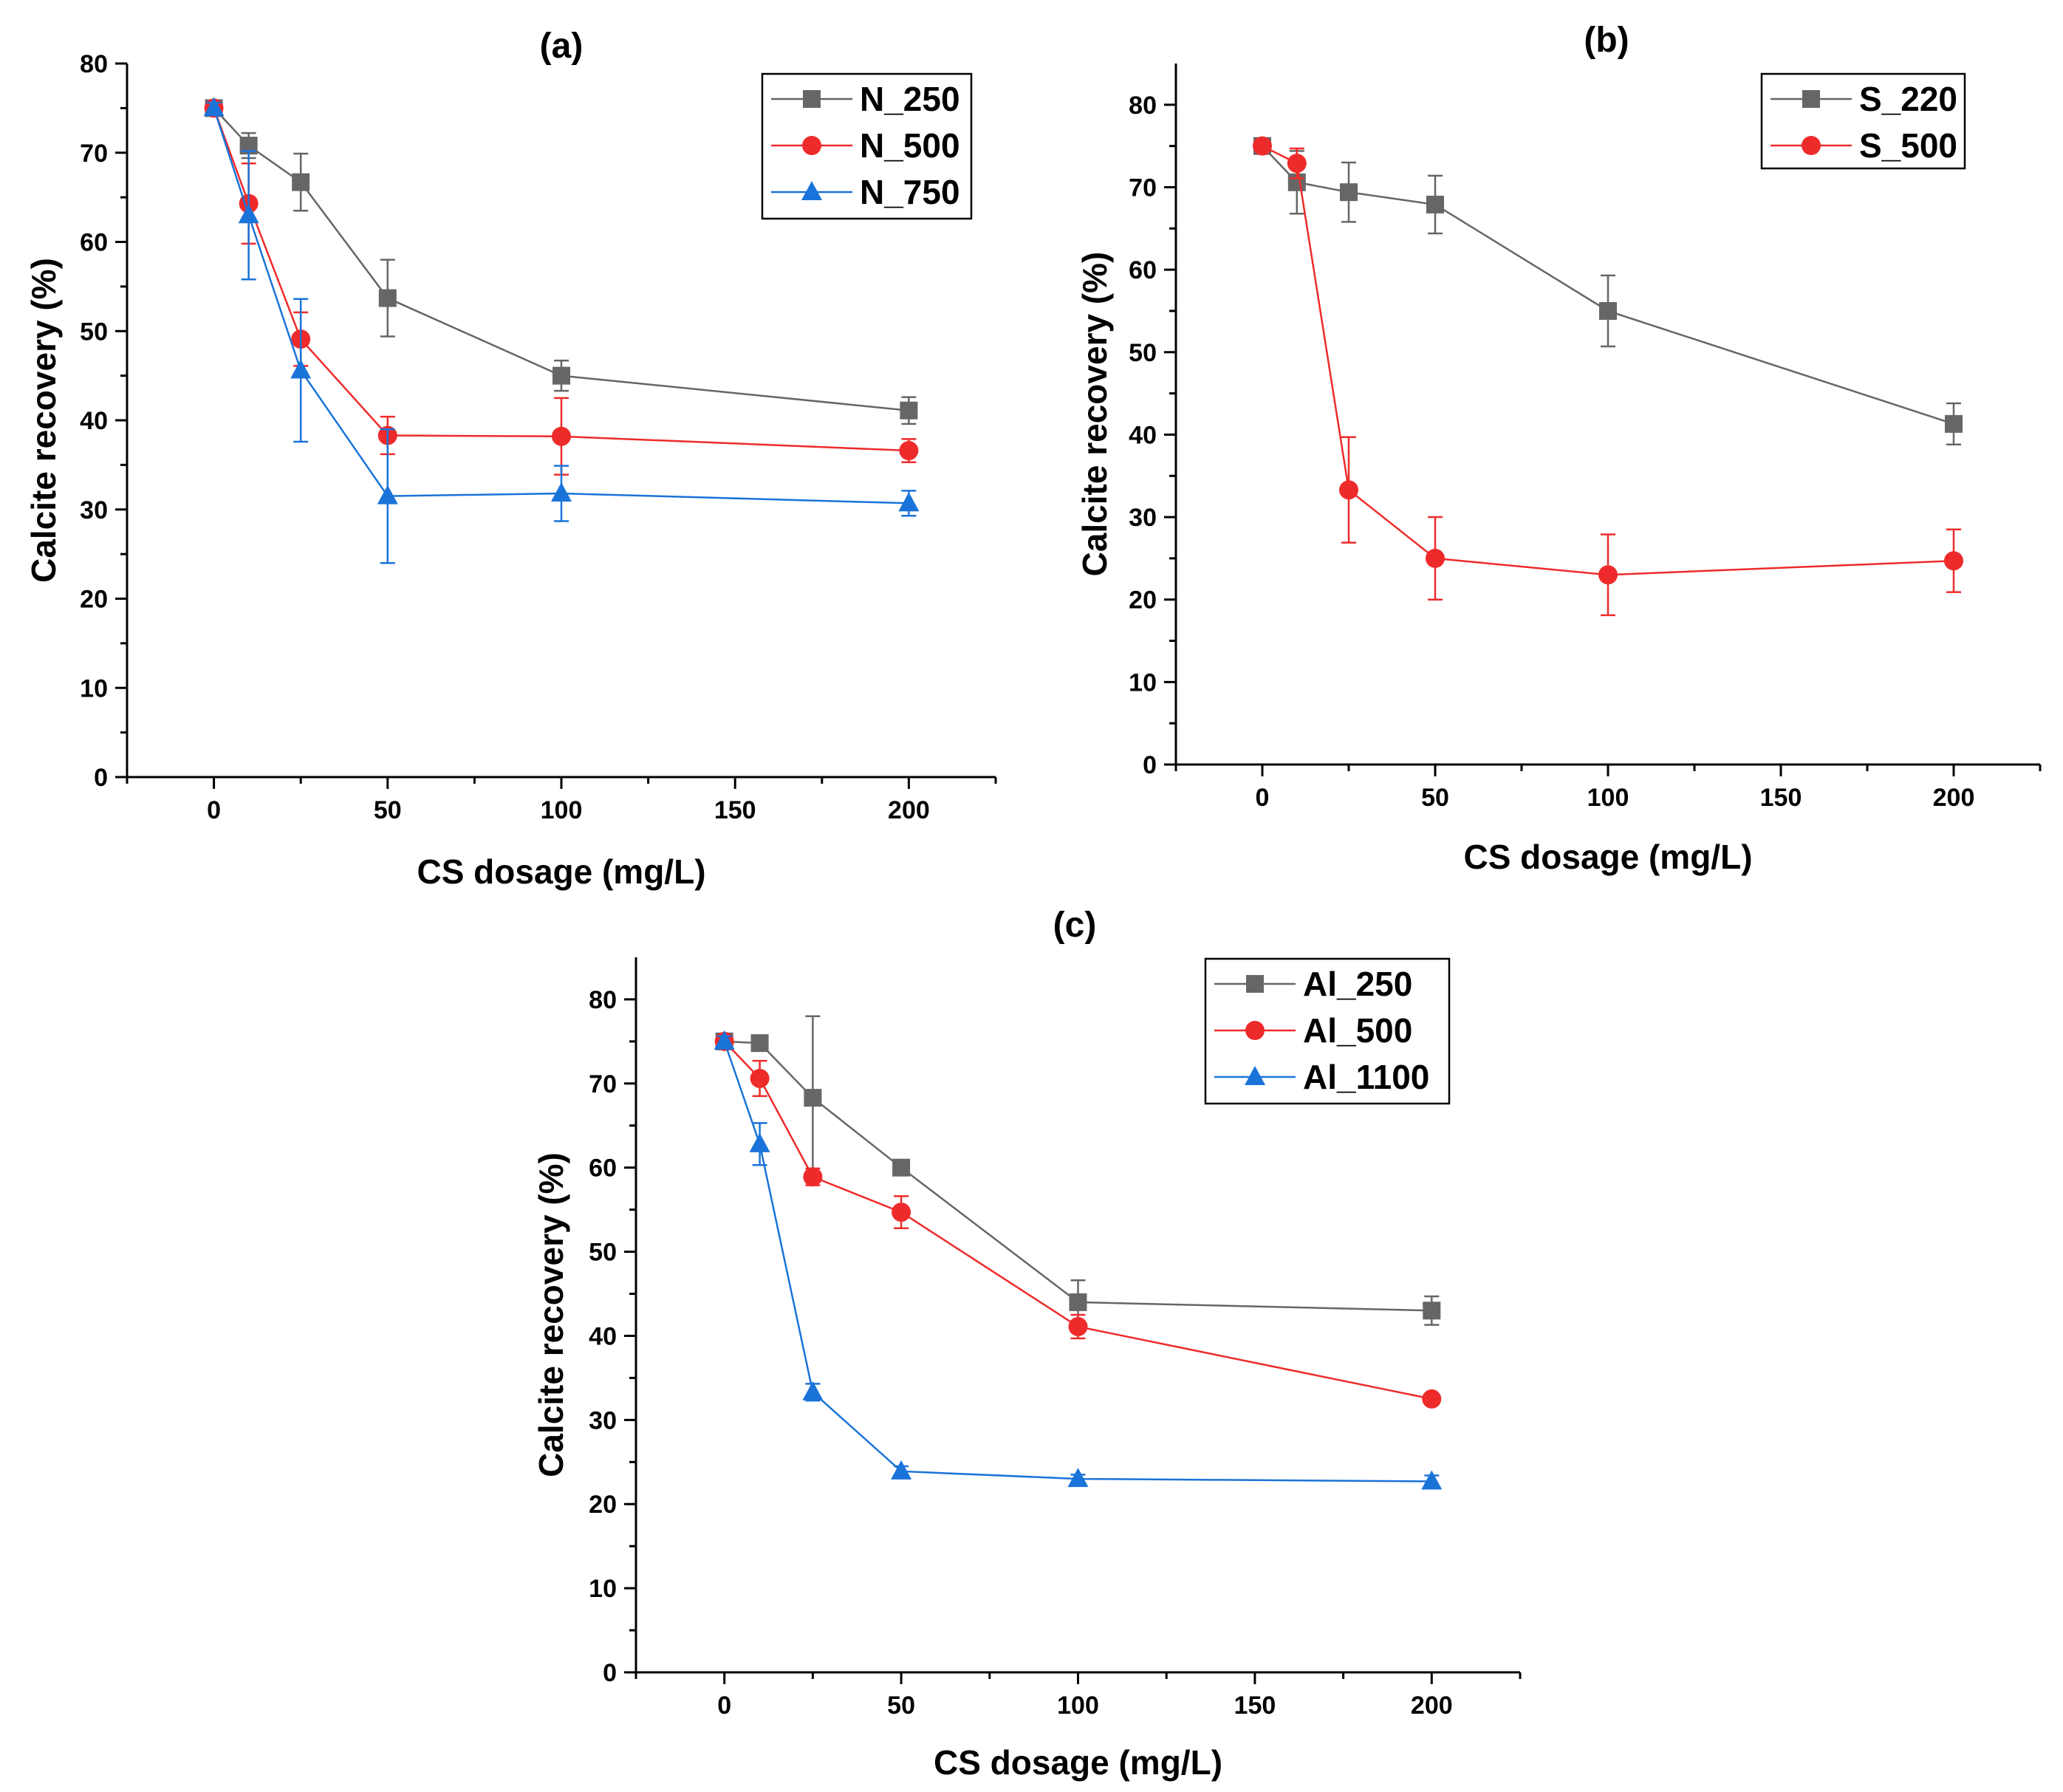 This screenshot has height=1792, width=2063. What do you see at coordinates (1366, 1077) in the screenshot?
I see `legend-label: Al_1100` at bounding box center [1366, 1077].